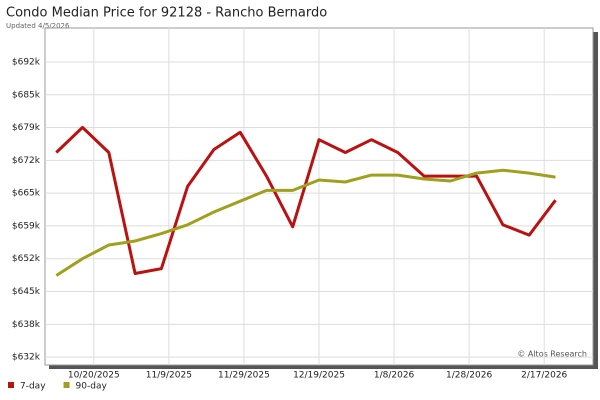 The width and height of the screenshot is (600, 400). What do you see at coordinates (94, 376) in the screenshot?
I see `x-tick-label: 10/20/2025` at bounding box center [94, 376].